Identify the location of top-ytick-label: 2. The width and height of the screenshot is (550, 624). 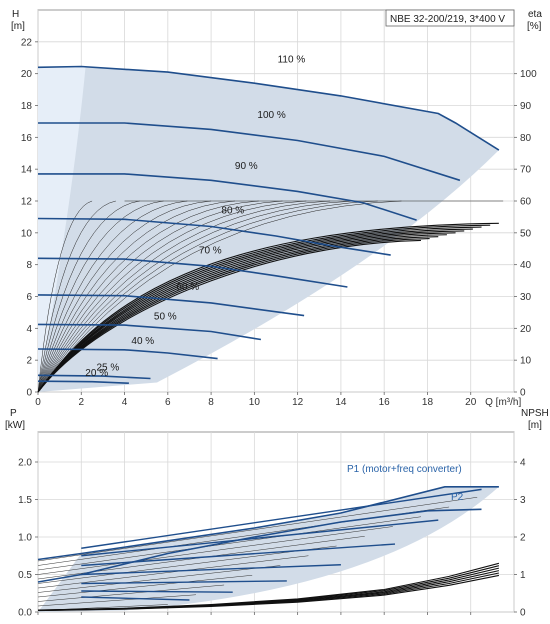
(29, 361).